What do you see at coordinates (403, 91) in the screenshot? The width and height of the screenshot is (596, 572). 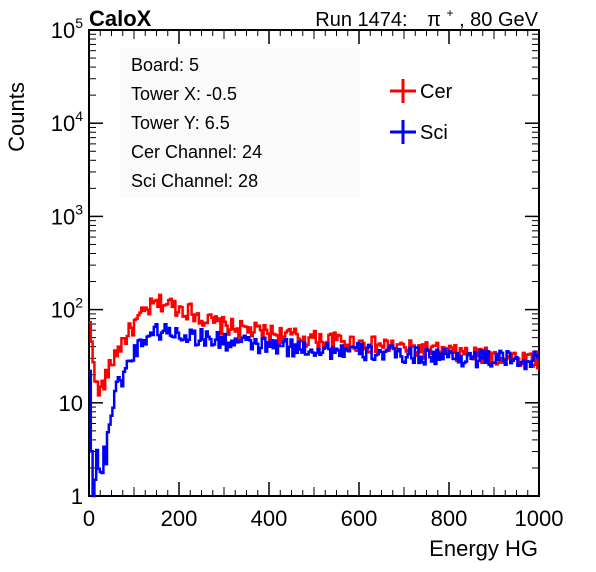 I see `legend-cer-marker` at bounding box center [403, 91].